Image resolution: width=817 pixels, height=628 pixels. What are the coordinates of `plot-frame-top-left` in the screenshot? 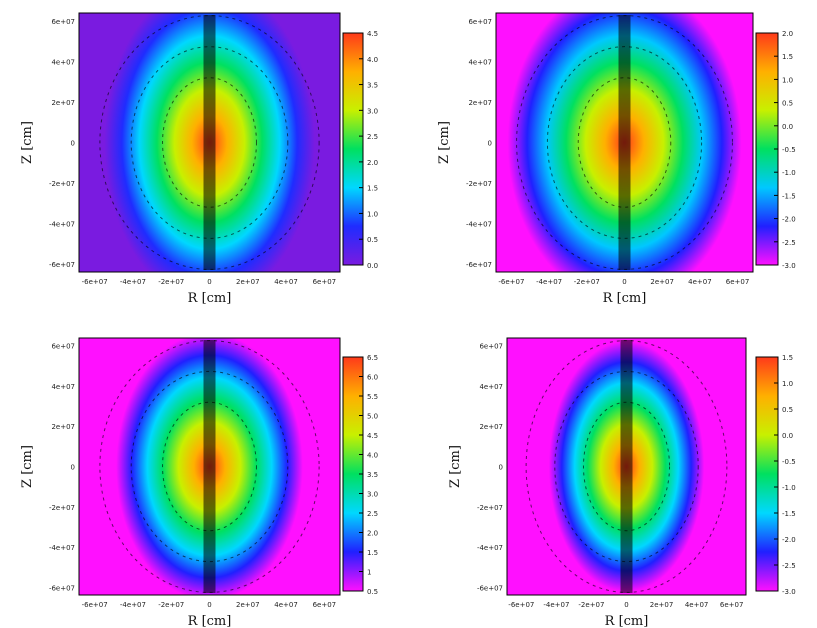 It's located at (209, 142).